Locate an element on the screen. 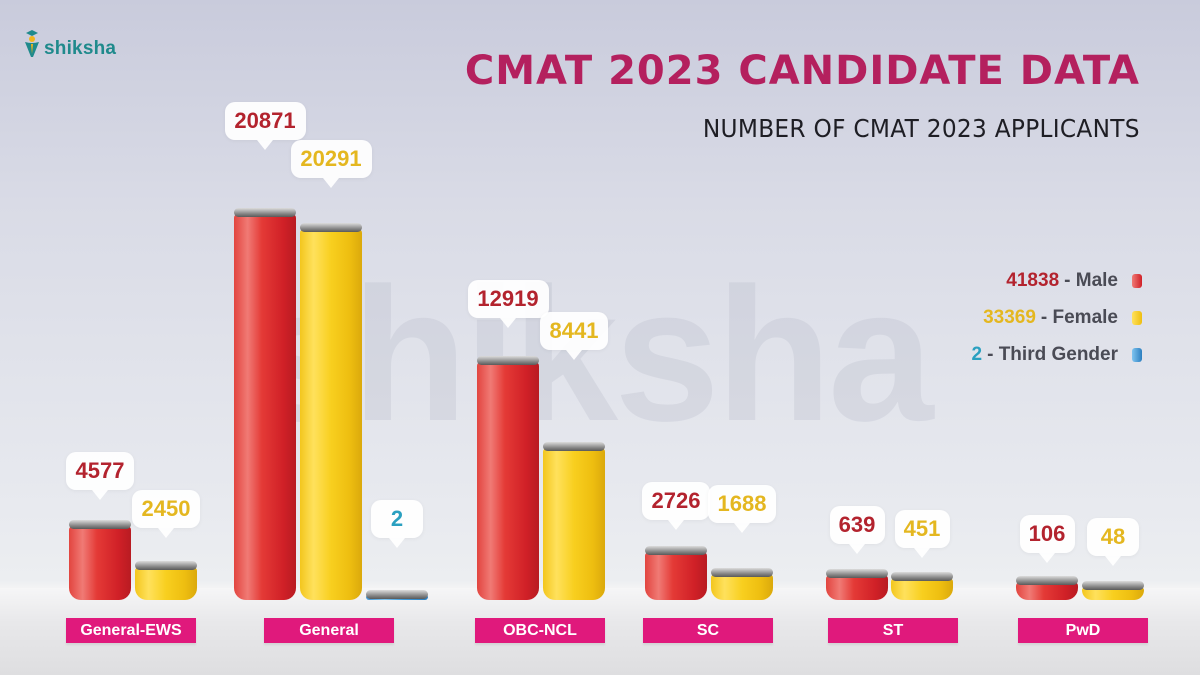 This screenshot has width=1200, height=675. legend-label: - Third Gender is located at coordinates (1052, 354).